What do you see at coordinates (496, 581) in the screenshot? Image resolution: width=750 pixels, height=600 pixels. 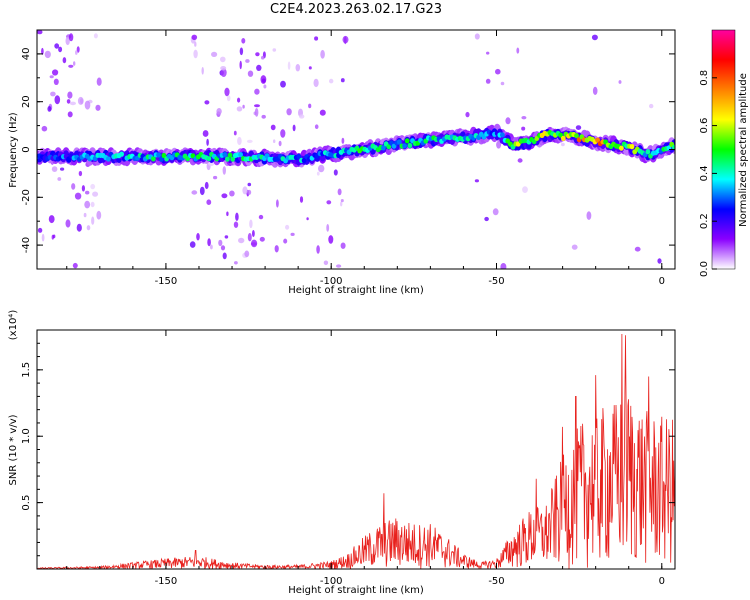 I see `snr-xtick-label: -50` at bounding box center [496, 581].